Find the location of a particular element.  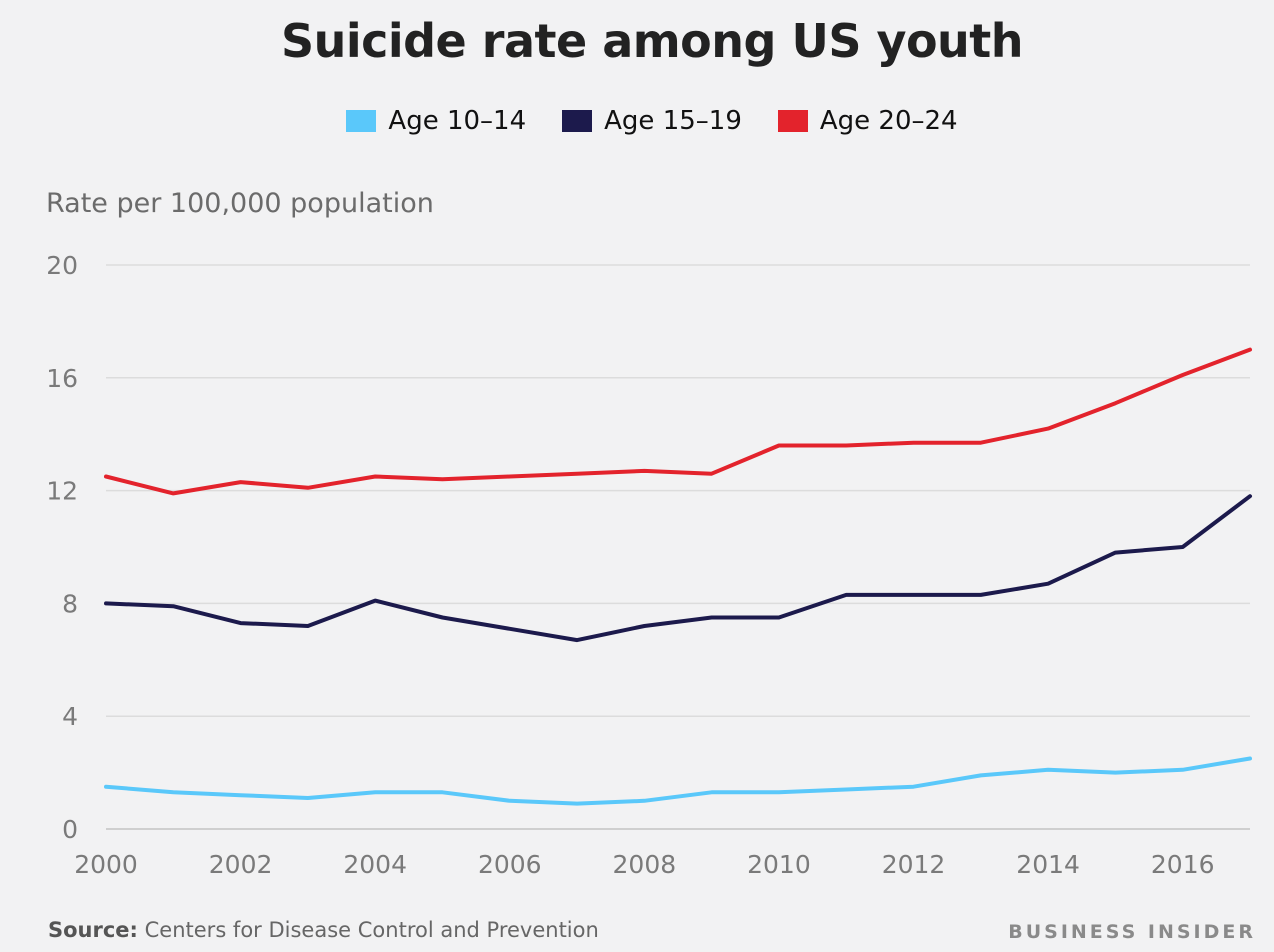

legend-item-age-15-19: Age 15–19 is located at coordinates (652, 121).